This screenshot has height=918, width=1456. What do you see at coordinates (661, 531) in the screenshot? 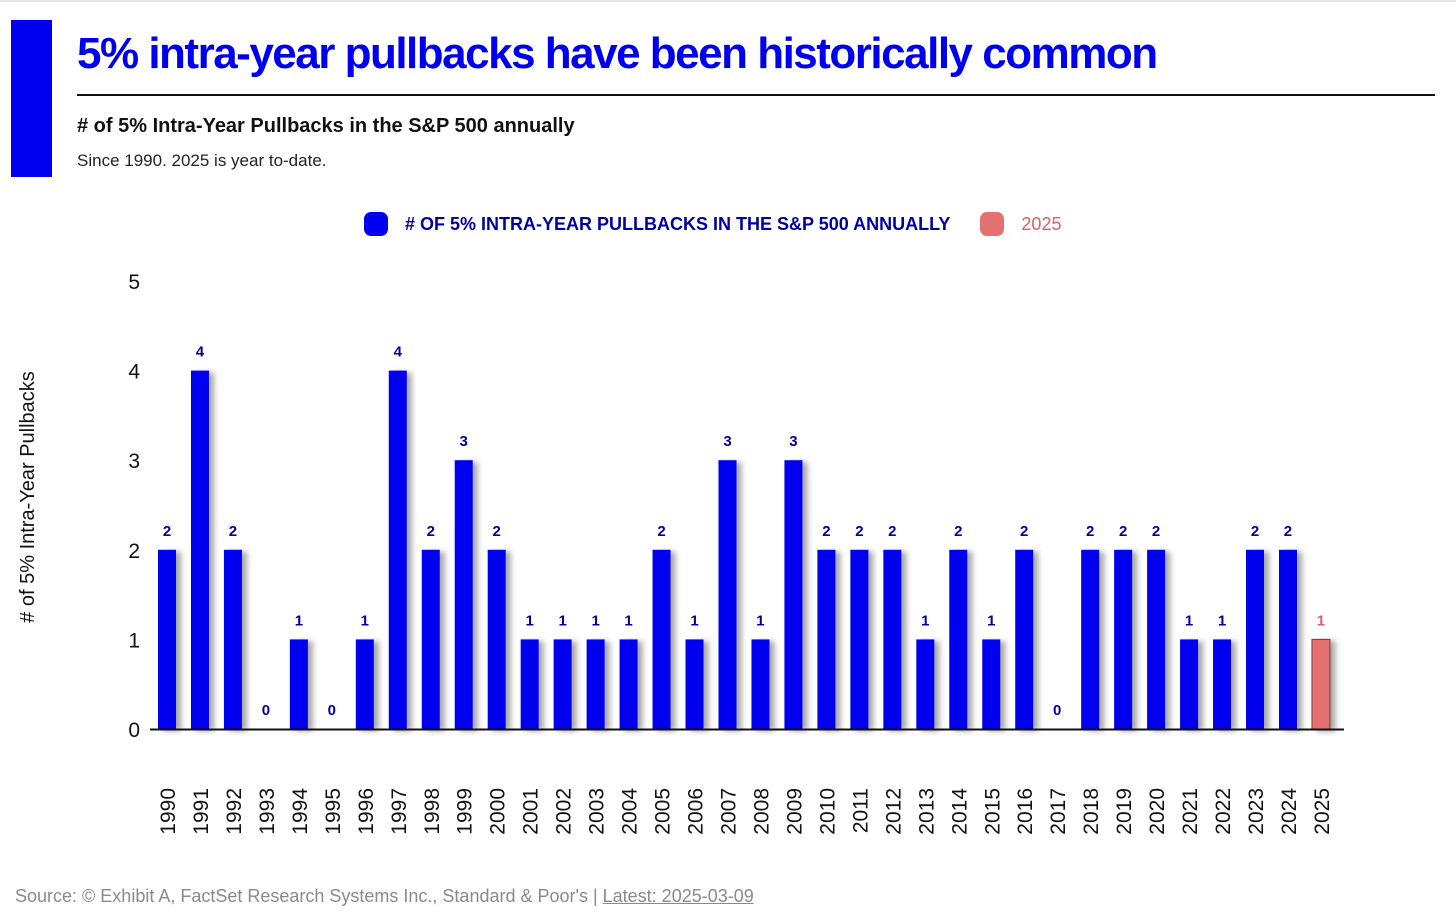
I see `bar-value-label-2005: 2` at bounding box center [661, 531].